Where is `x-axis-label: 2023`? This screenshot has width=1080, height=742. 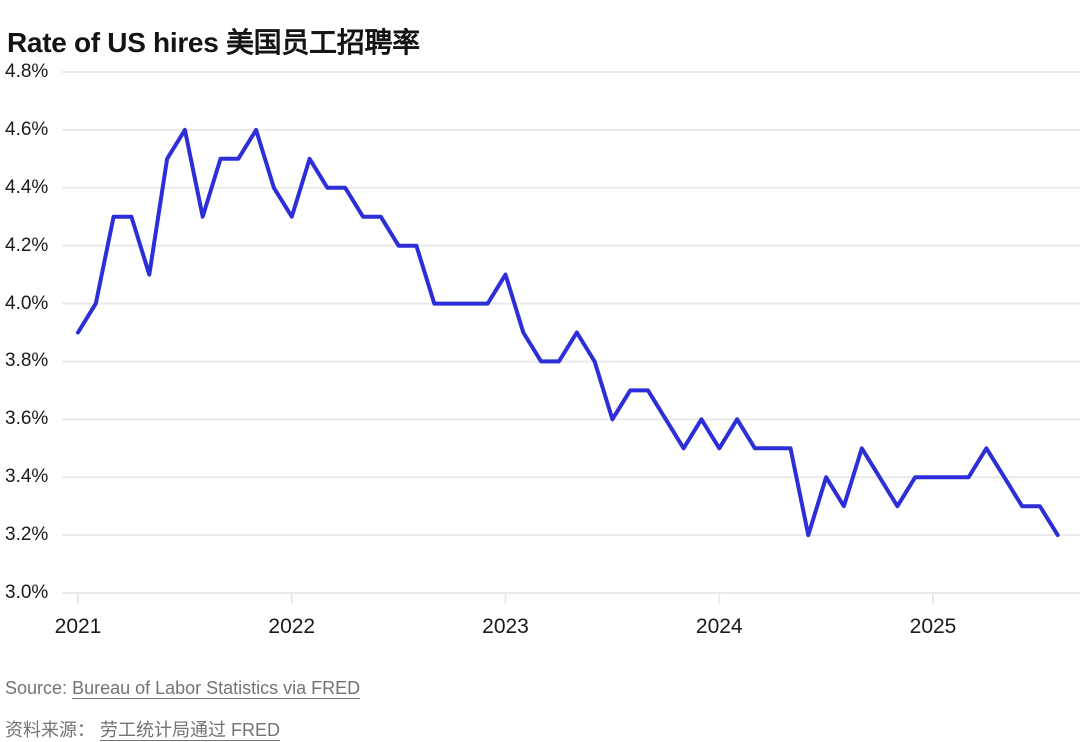
x-axis-label: 2023 is located at coordinates (505, 626).